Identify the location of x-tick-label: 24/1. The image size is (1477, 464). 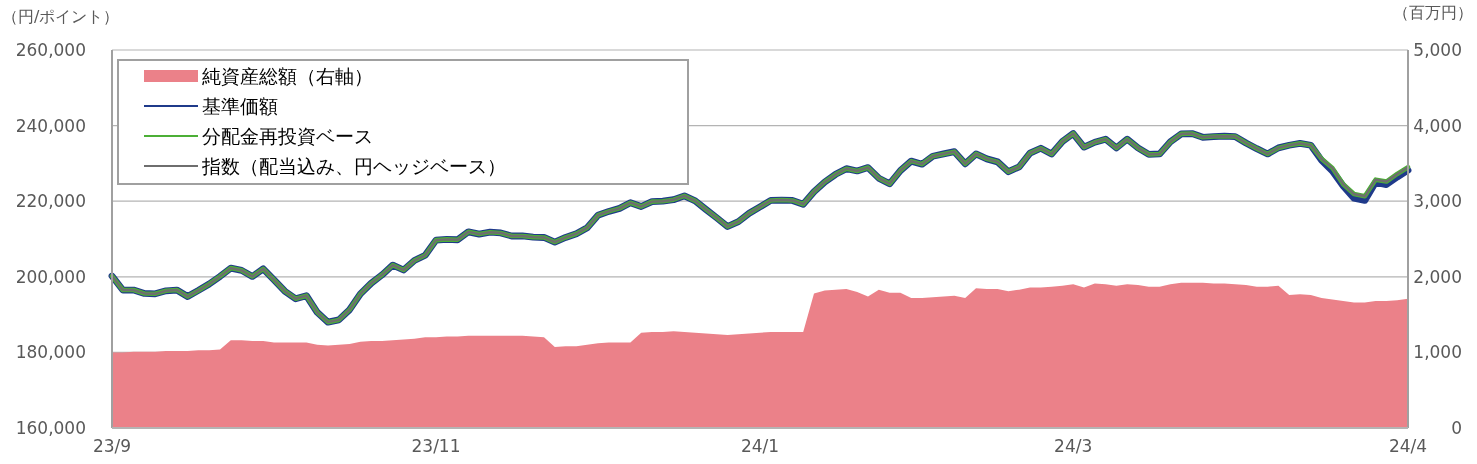
(760, 446).